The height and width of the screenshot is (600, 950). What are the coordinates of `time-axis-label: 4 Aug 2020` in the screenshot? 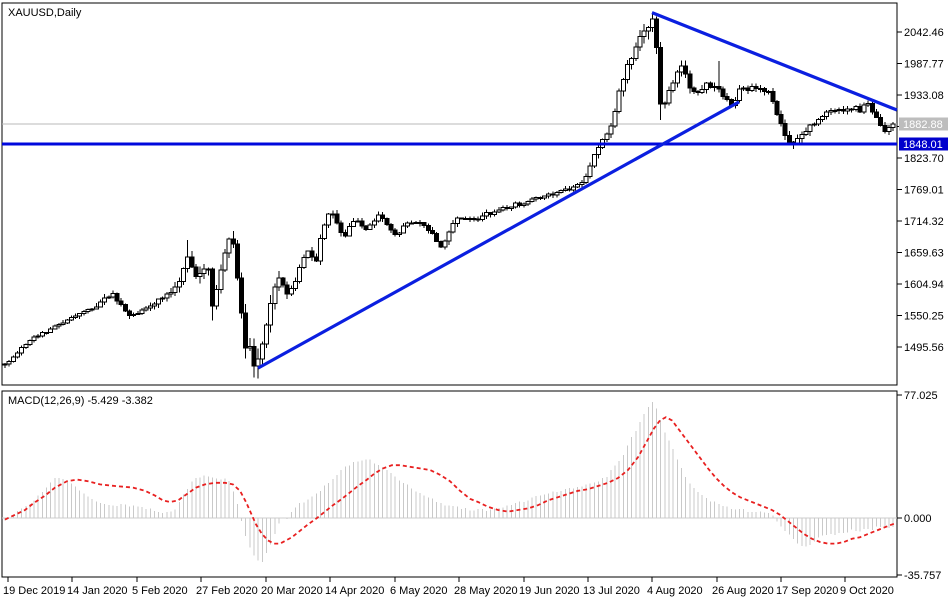 It's located at (675, 591).